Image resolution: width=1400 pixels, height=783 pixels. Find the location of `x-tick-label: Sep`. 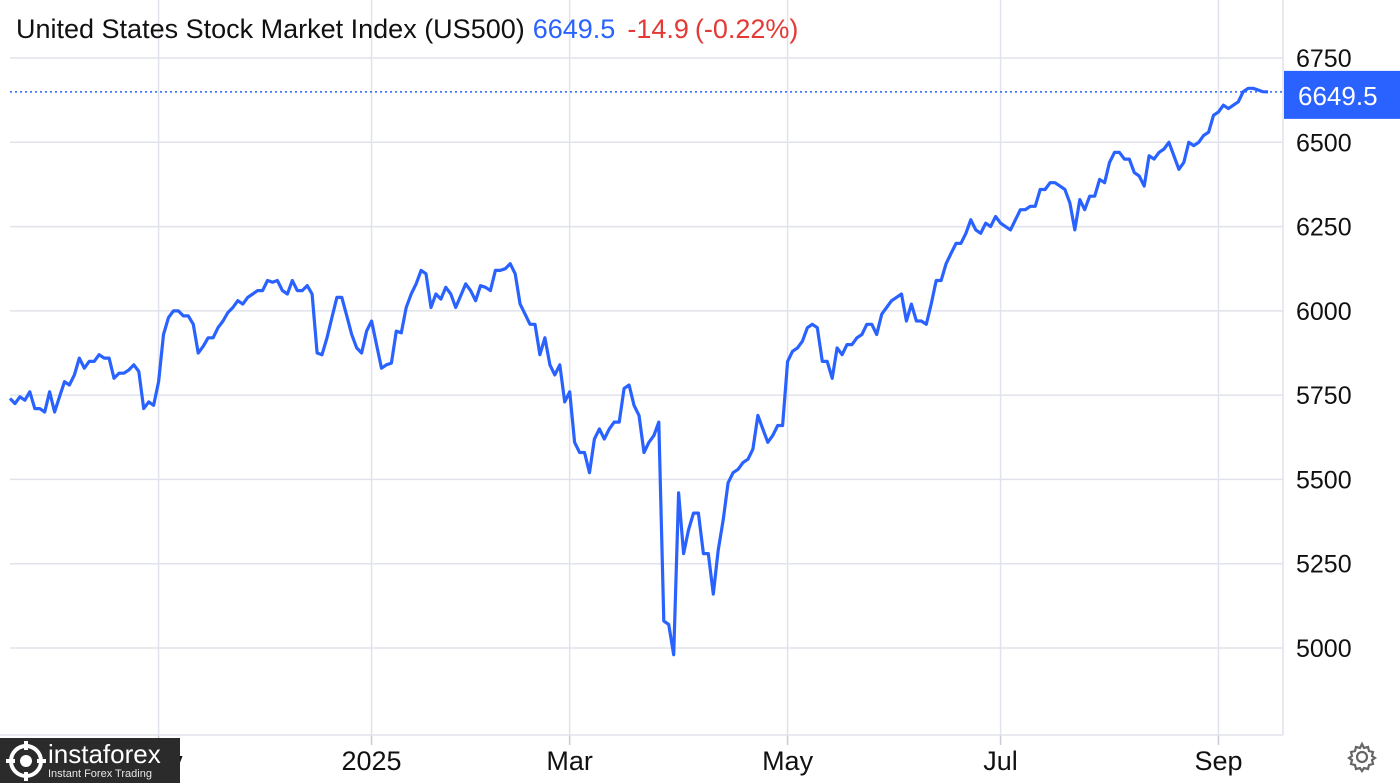

x-tick-label: Sep is located at coordinates (1218, 761).